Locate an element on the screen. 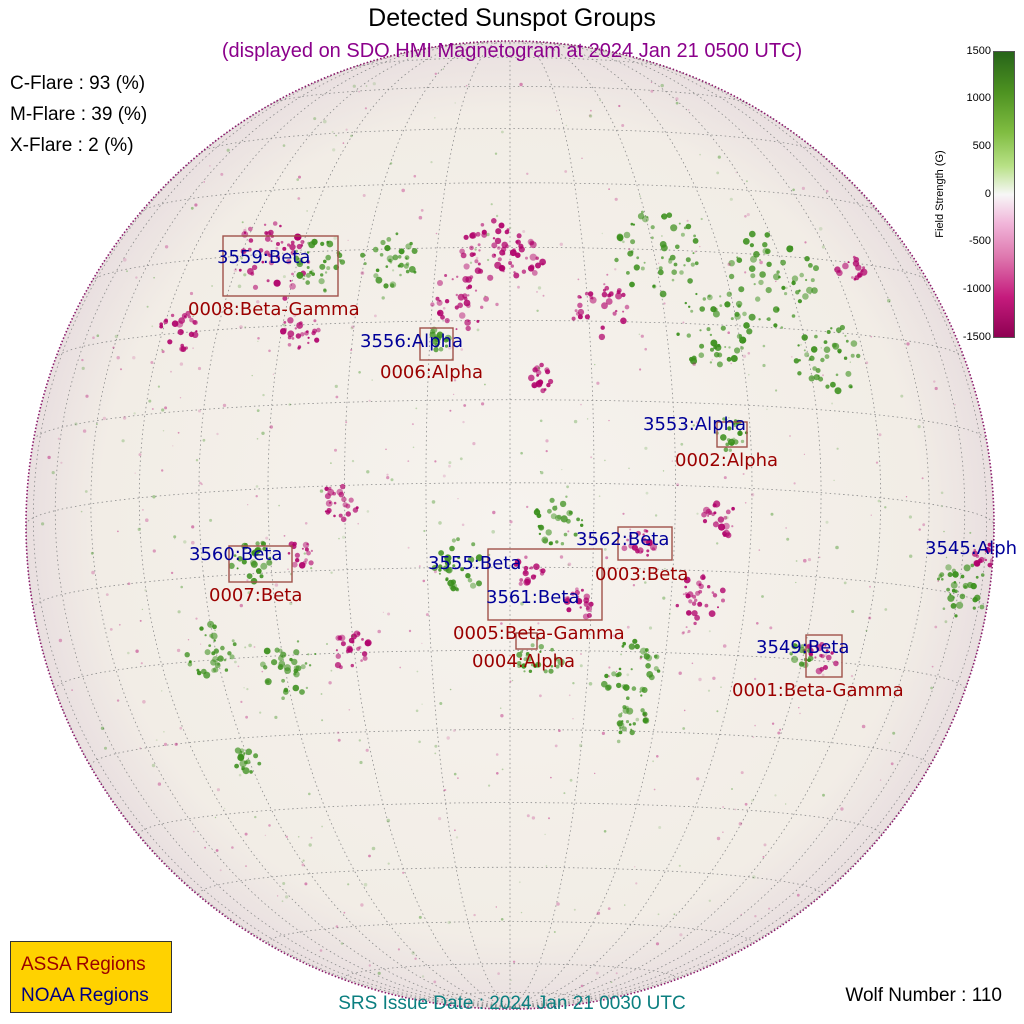 The image size is (1024, 1024). assa-label-0001: 0001:Beta-Gamma is located at coordinates (818, 690).